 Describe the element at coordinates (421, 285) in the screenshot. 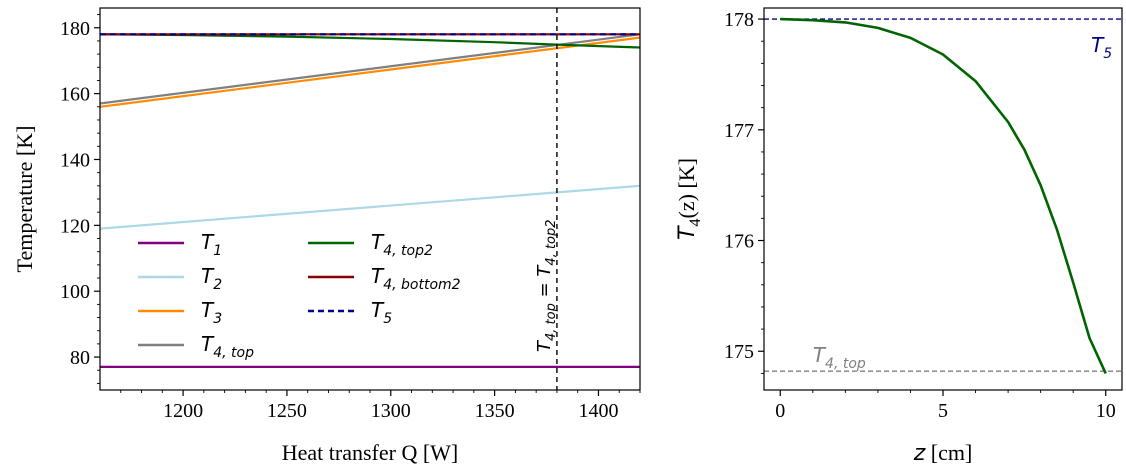

I see `legend-label-sub: 4, bottom2` at that location.